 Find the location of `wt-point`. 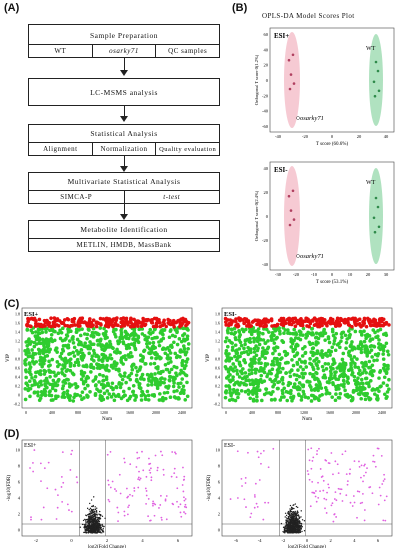

wt-point is located at coordinates (375, 96).